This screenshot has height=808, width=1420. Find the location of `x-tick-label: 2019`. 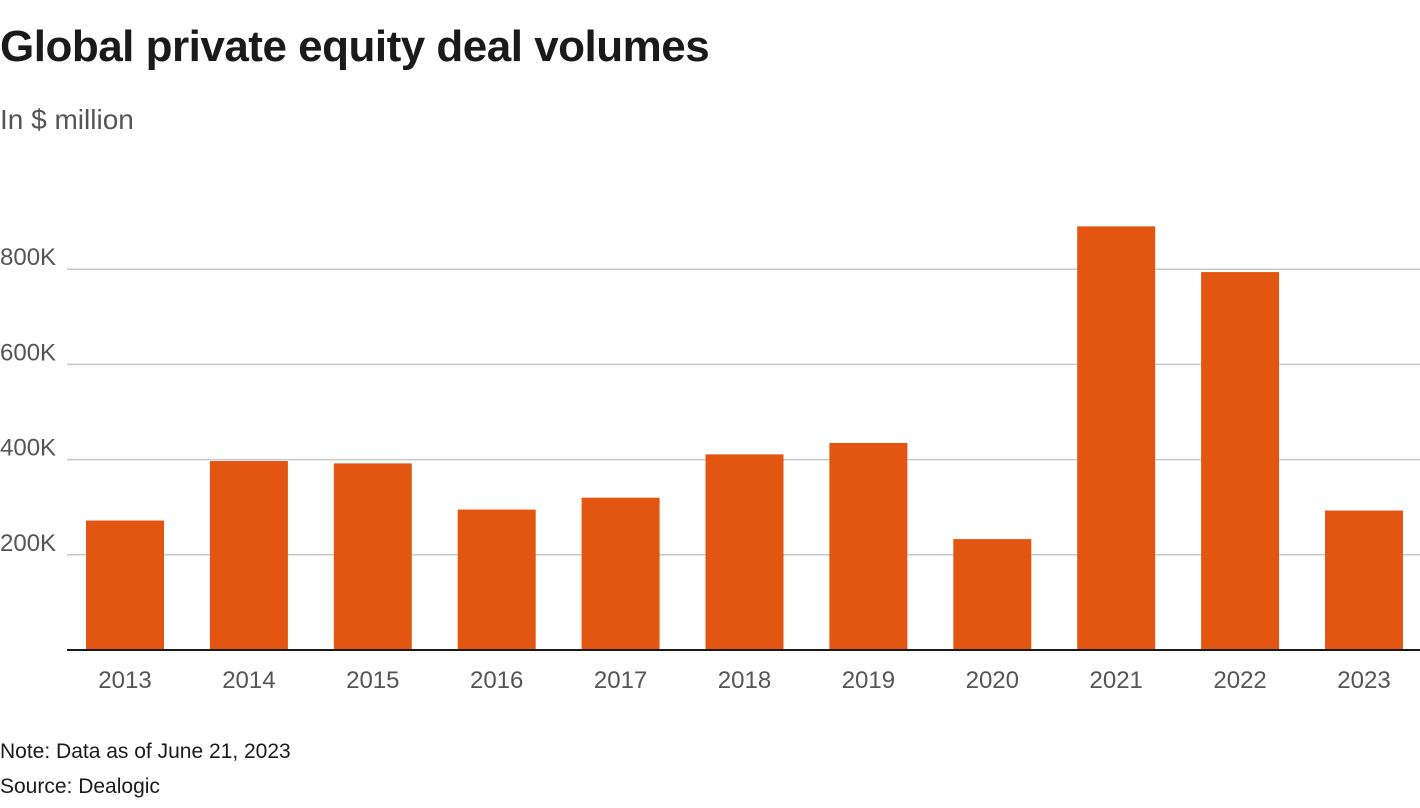

x-tick-label: 2019 is located at coordinates (868, 680).